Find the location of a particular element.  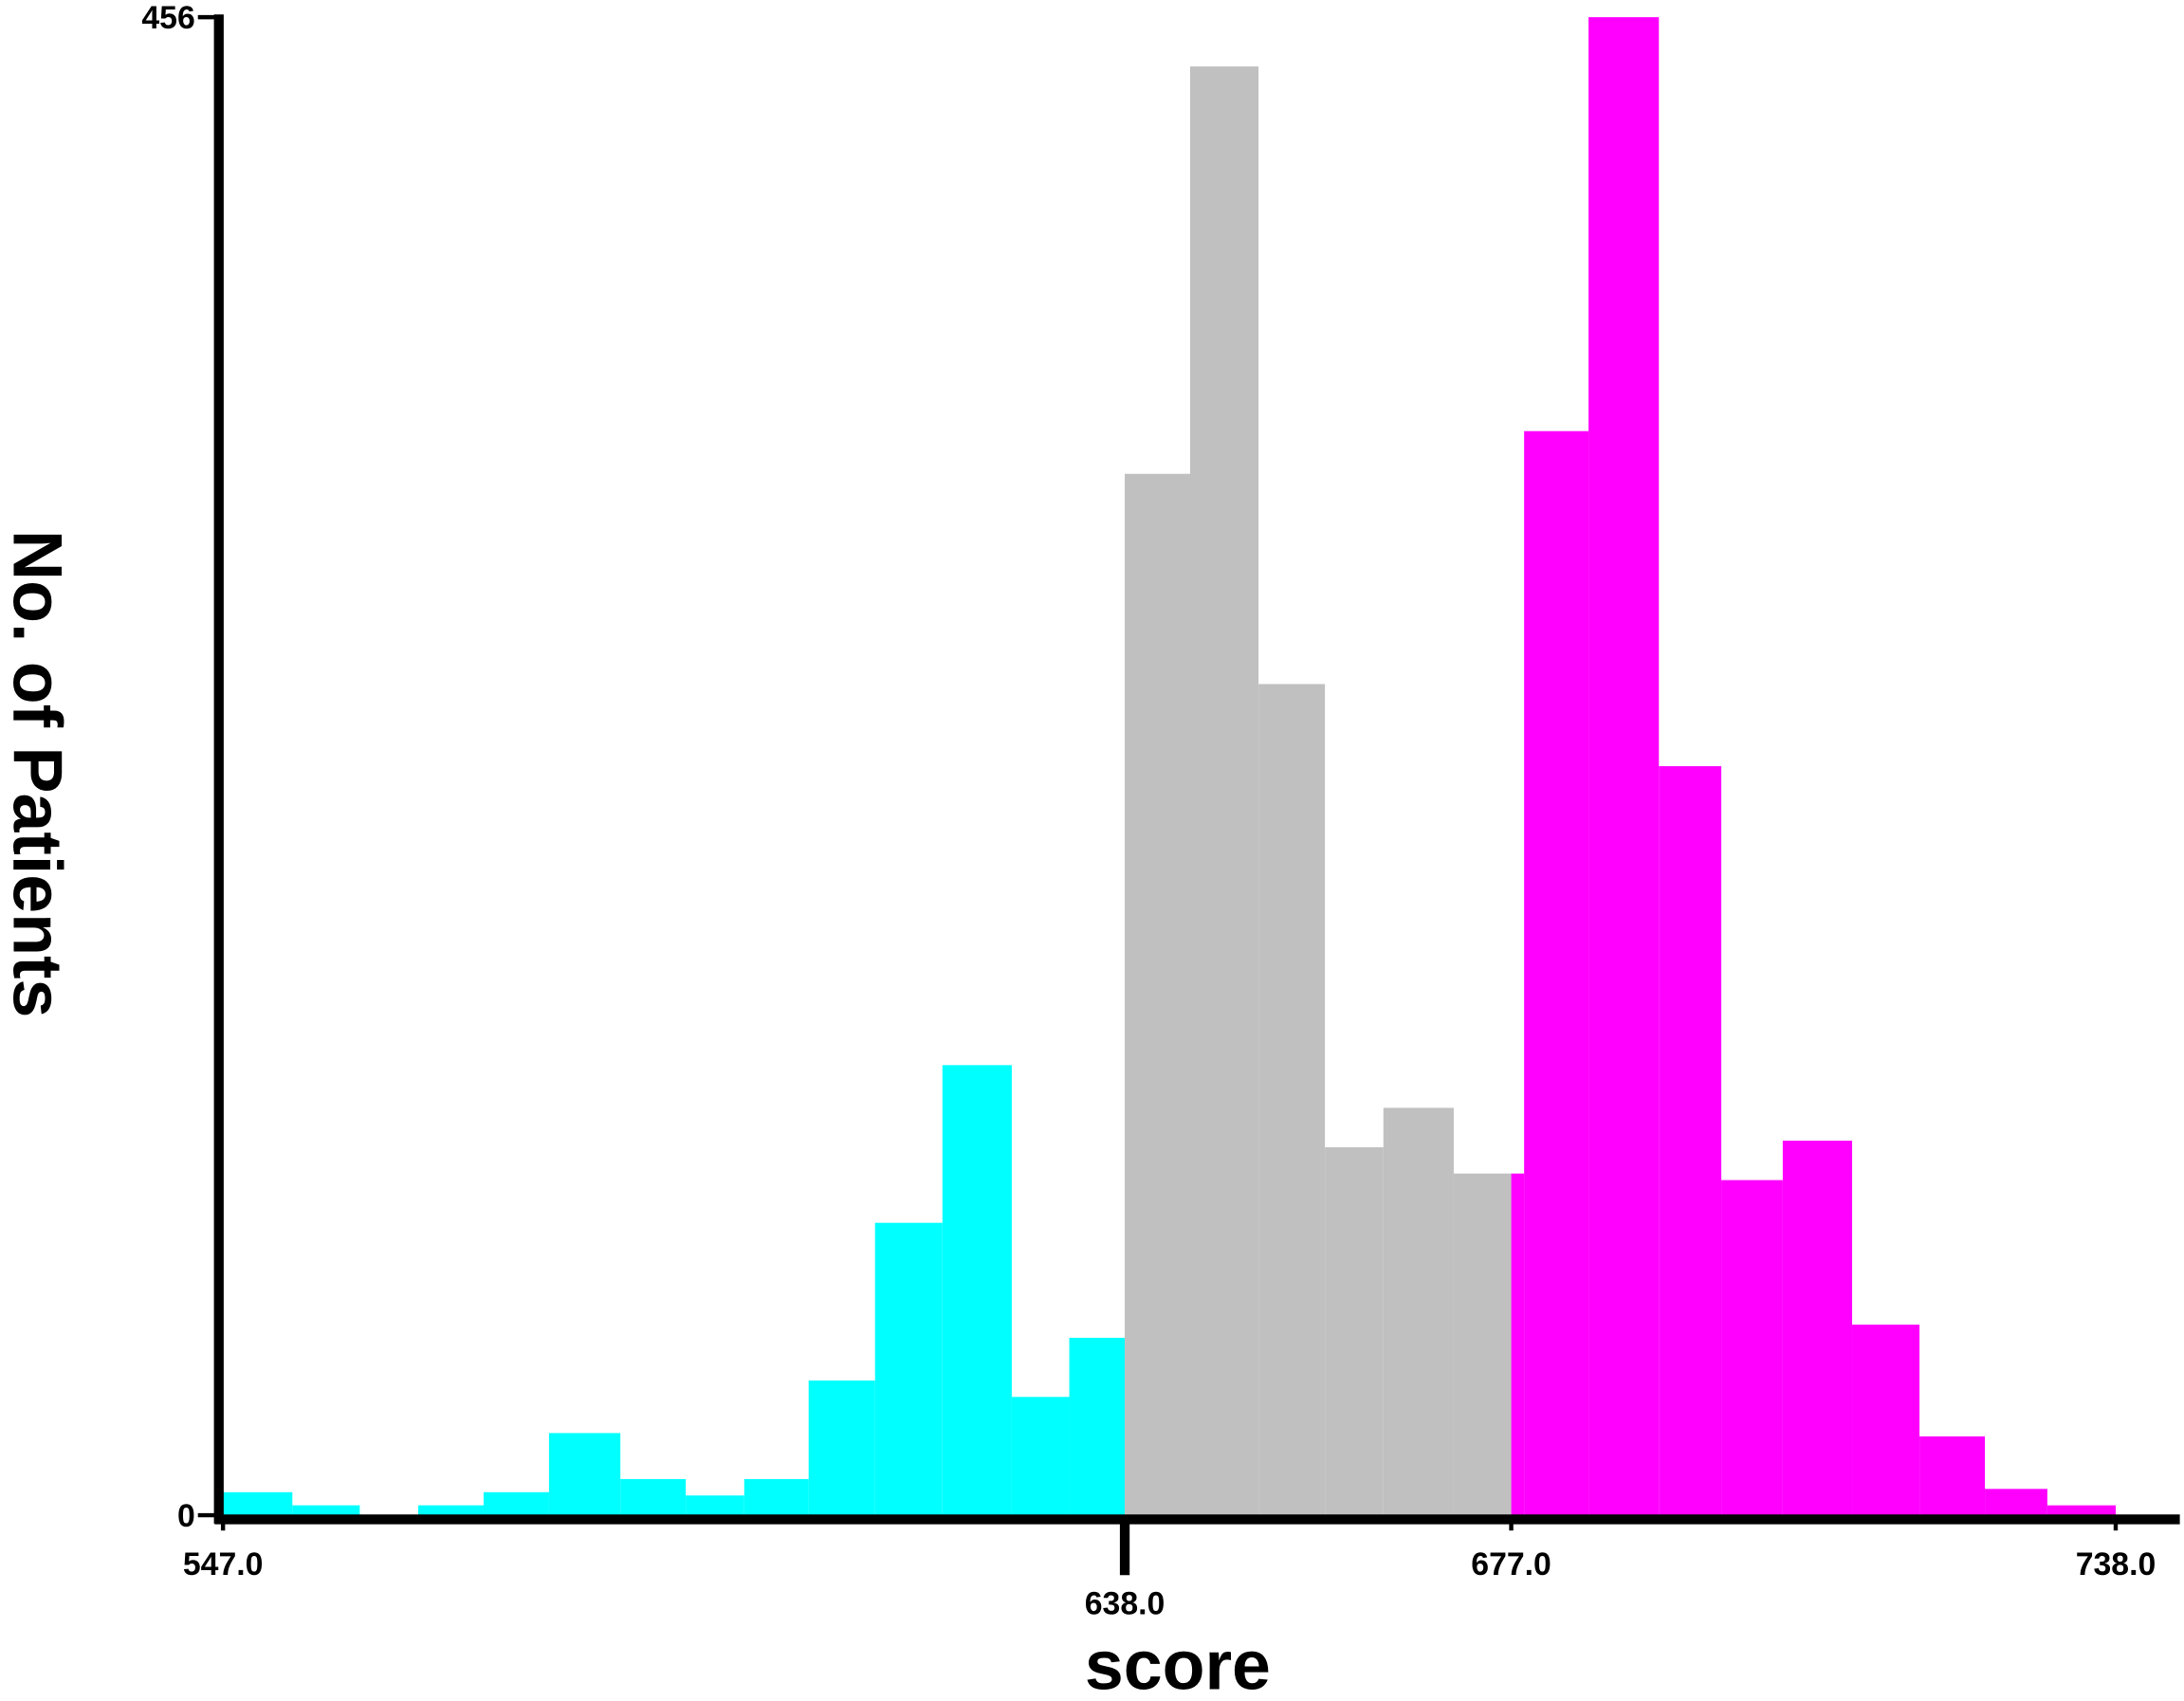

y-tick-label: 0 is located at coordinates (186, 1516).